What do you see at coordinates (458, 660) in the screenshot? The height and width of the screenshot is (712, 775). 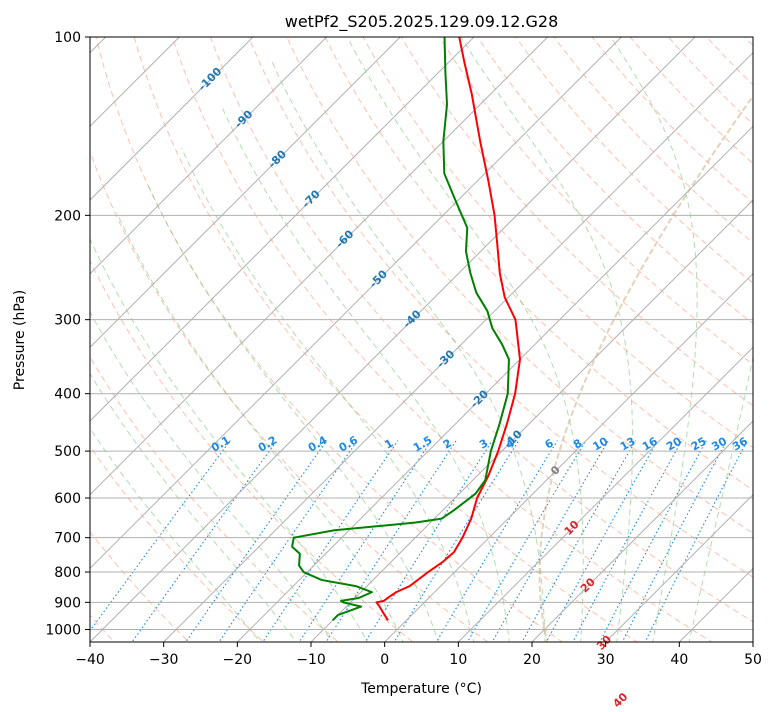 I see `x-tick-label: 10` at bounding box center [458, 660].